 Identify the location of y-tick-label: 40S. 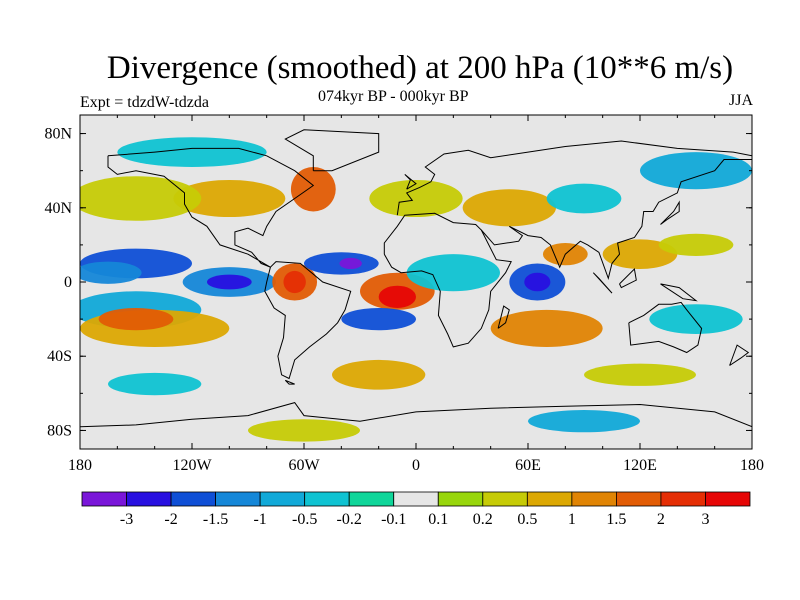
(59, 356).